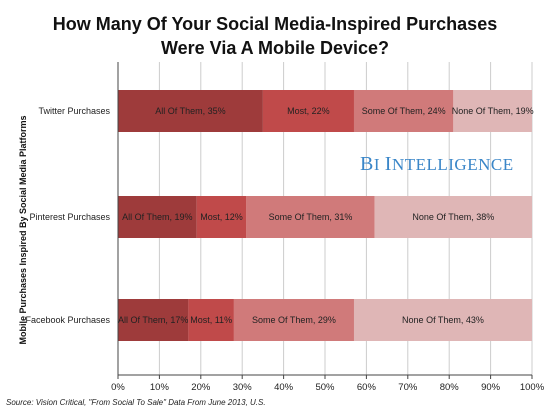 This screenshot has width=550, height=413. I want to click on data-label: Most, 11%, so click(211, 320).